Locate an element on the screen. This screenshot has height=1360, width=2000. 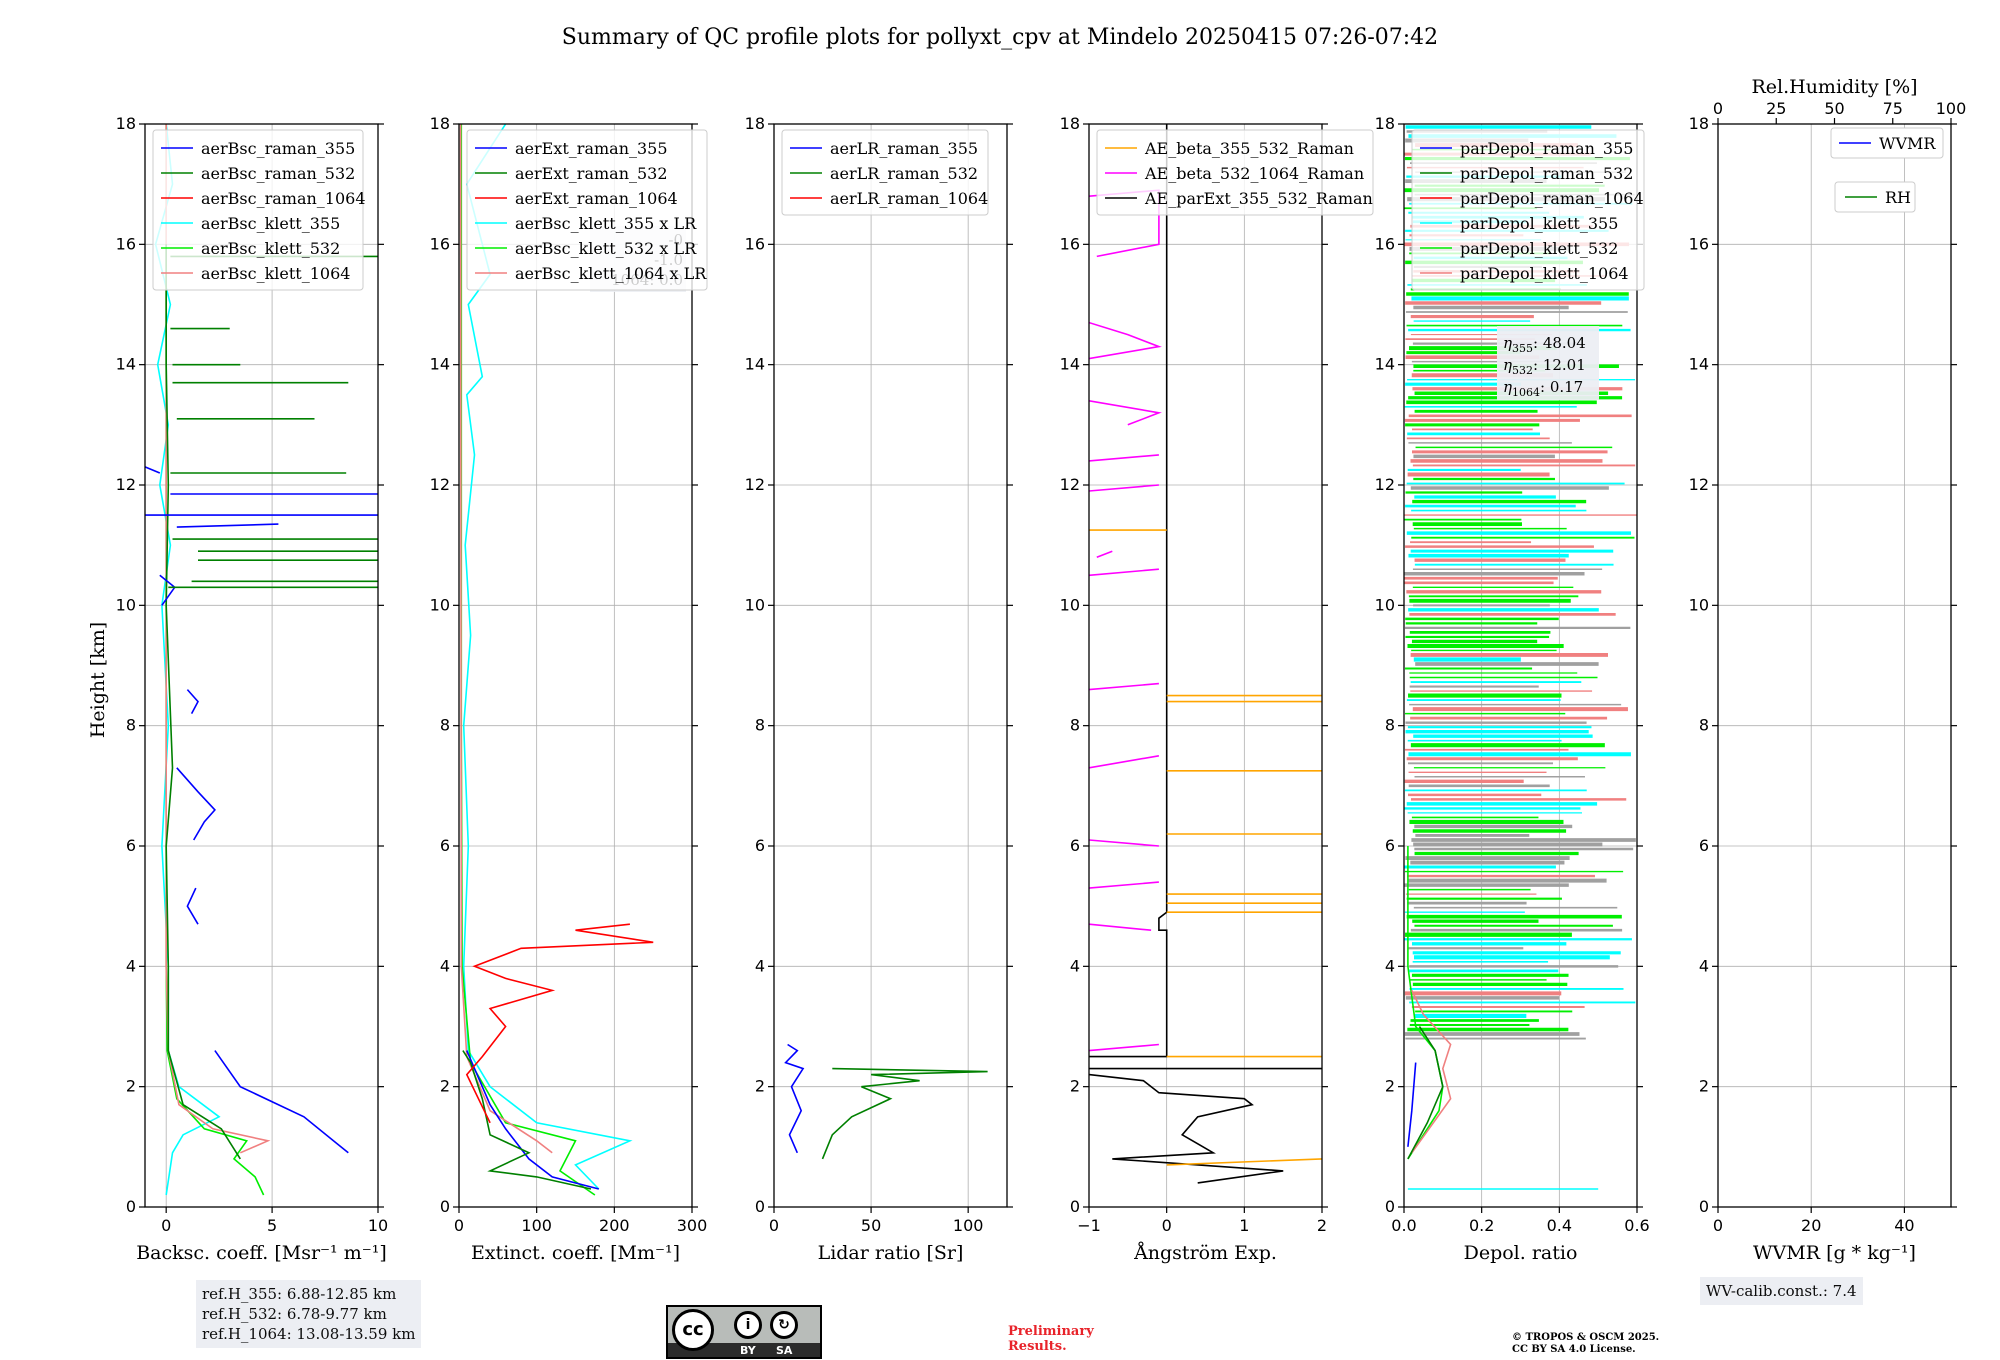
legend-label: RH is located at coordinates (1898, 197).